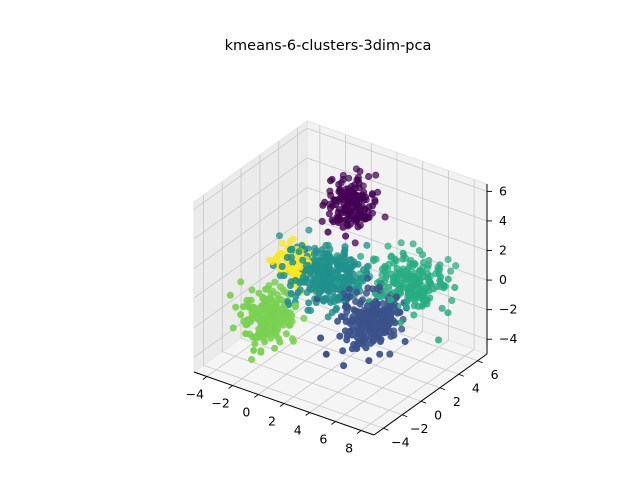 The width and height of the screenshot is (640, 480). I want to click on y-tick-label: 2, so click(457, 401).